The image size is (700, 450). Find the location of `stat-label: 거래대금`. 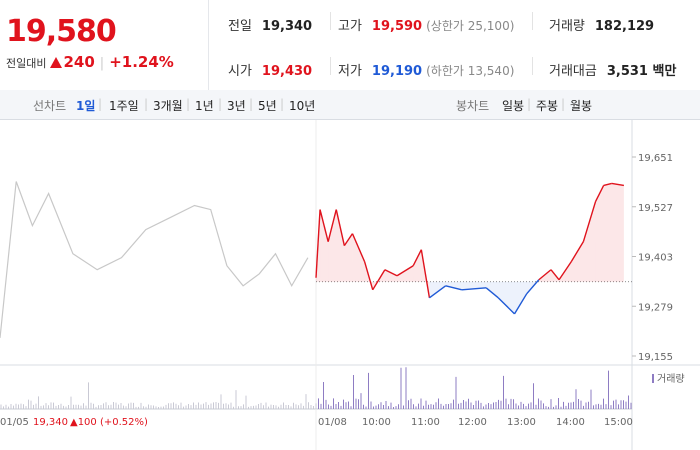

stat-label: 거래대금 is located at coordinates (573, 71).